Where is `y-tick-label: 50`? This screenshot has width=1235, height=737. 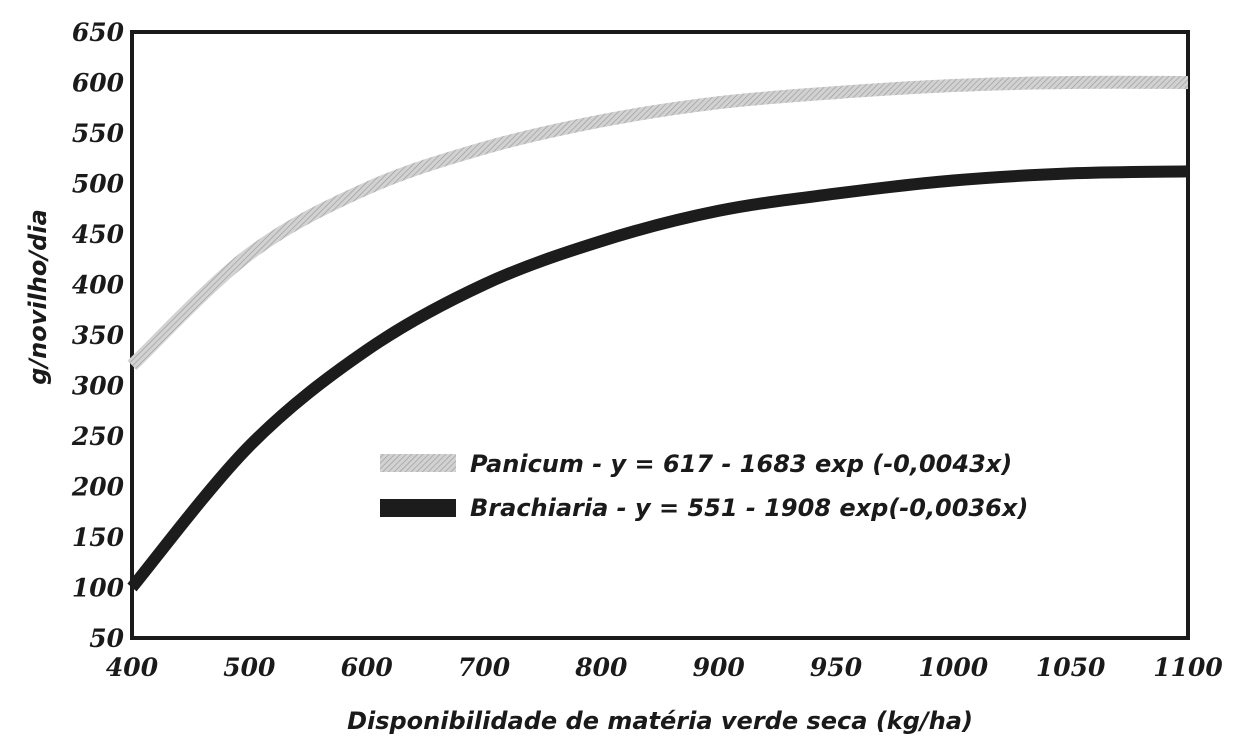 y-tick-label: 50 is located at coordinates (106, 638).